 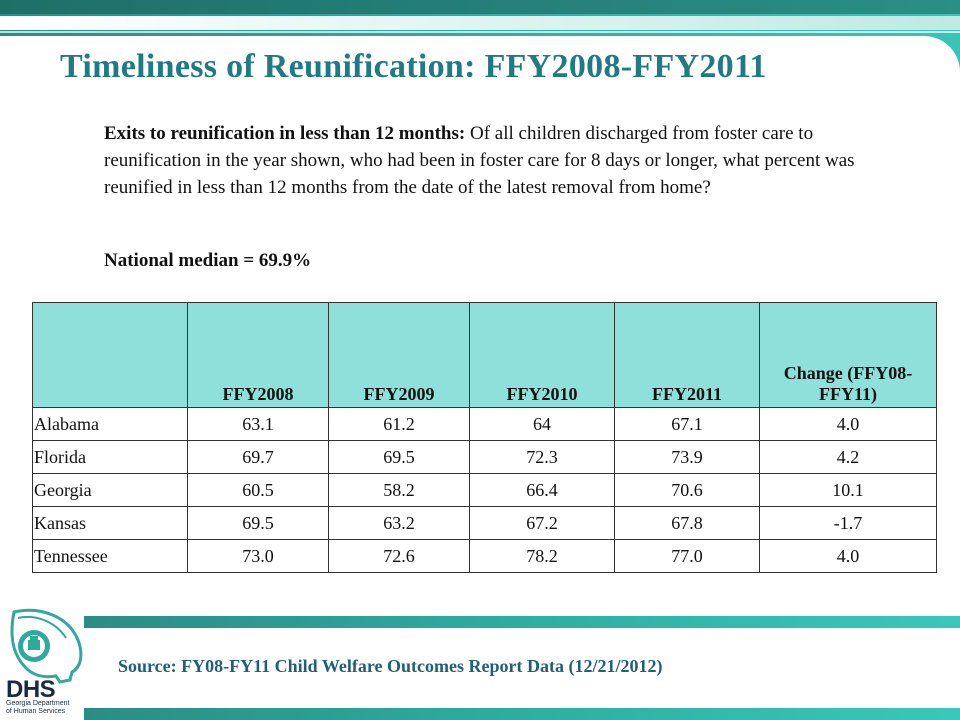 What do you see at coordinates (110, 523) in the screenshot?
I see `state-cell: Kansas` at bounding box center [110, 523].